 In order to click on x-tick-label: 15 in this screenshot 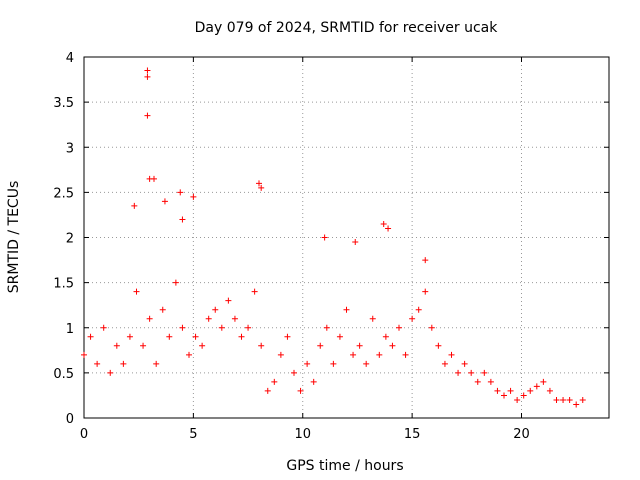, I will do `click(412, 434)`.